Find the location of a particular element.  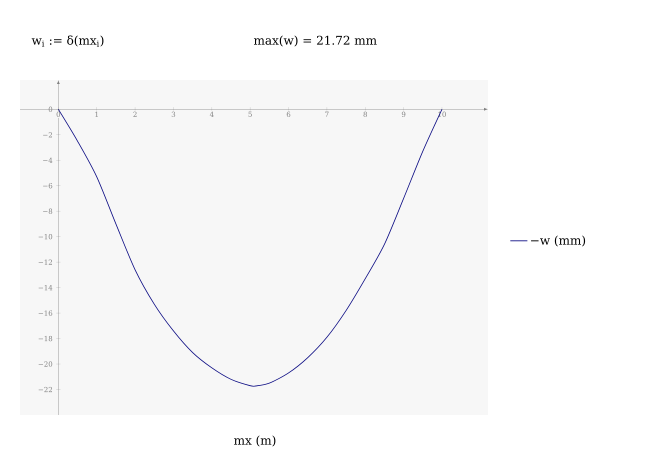

text: w$_{i}$ := δ(mx$_{i}$) is located at coordinates (68, 41).